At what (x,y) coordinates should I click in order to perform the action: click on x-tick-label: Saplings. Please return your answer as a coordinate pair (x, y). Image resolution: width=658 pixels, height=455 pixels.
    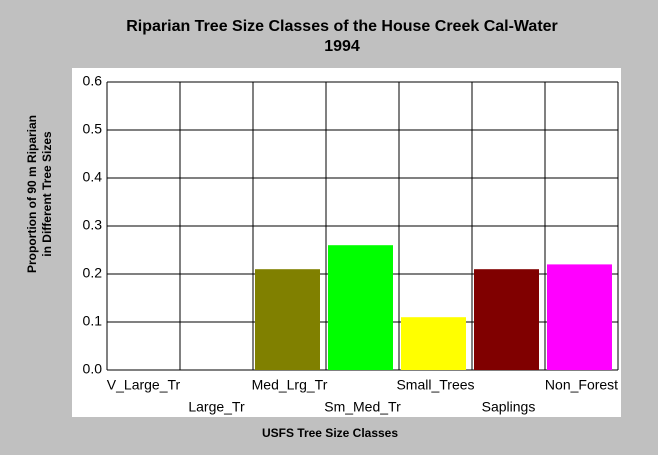
    Looking at the image, I should click on (509, 407).